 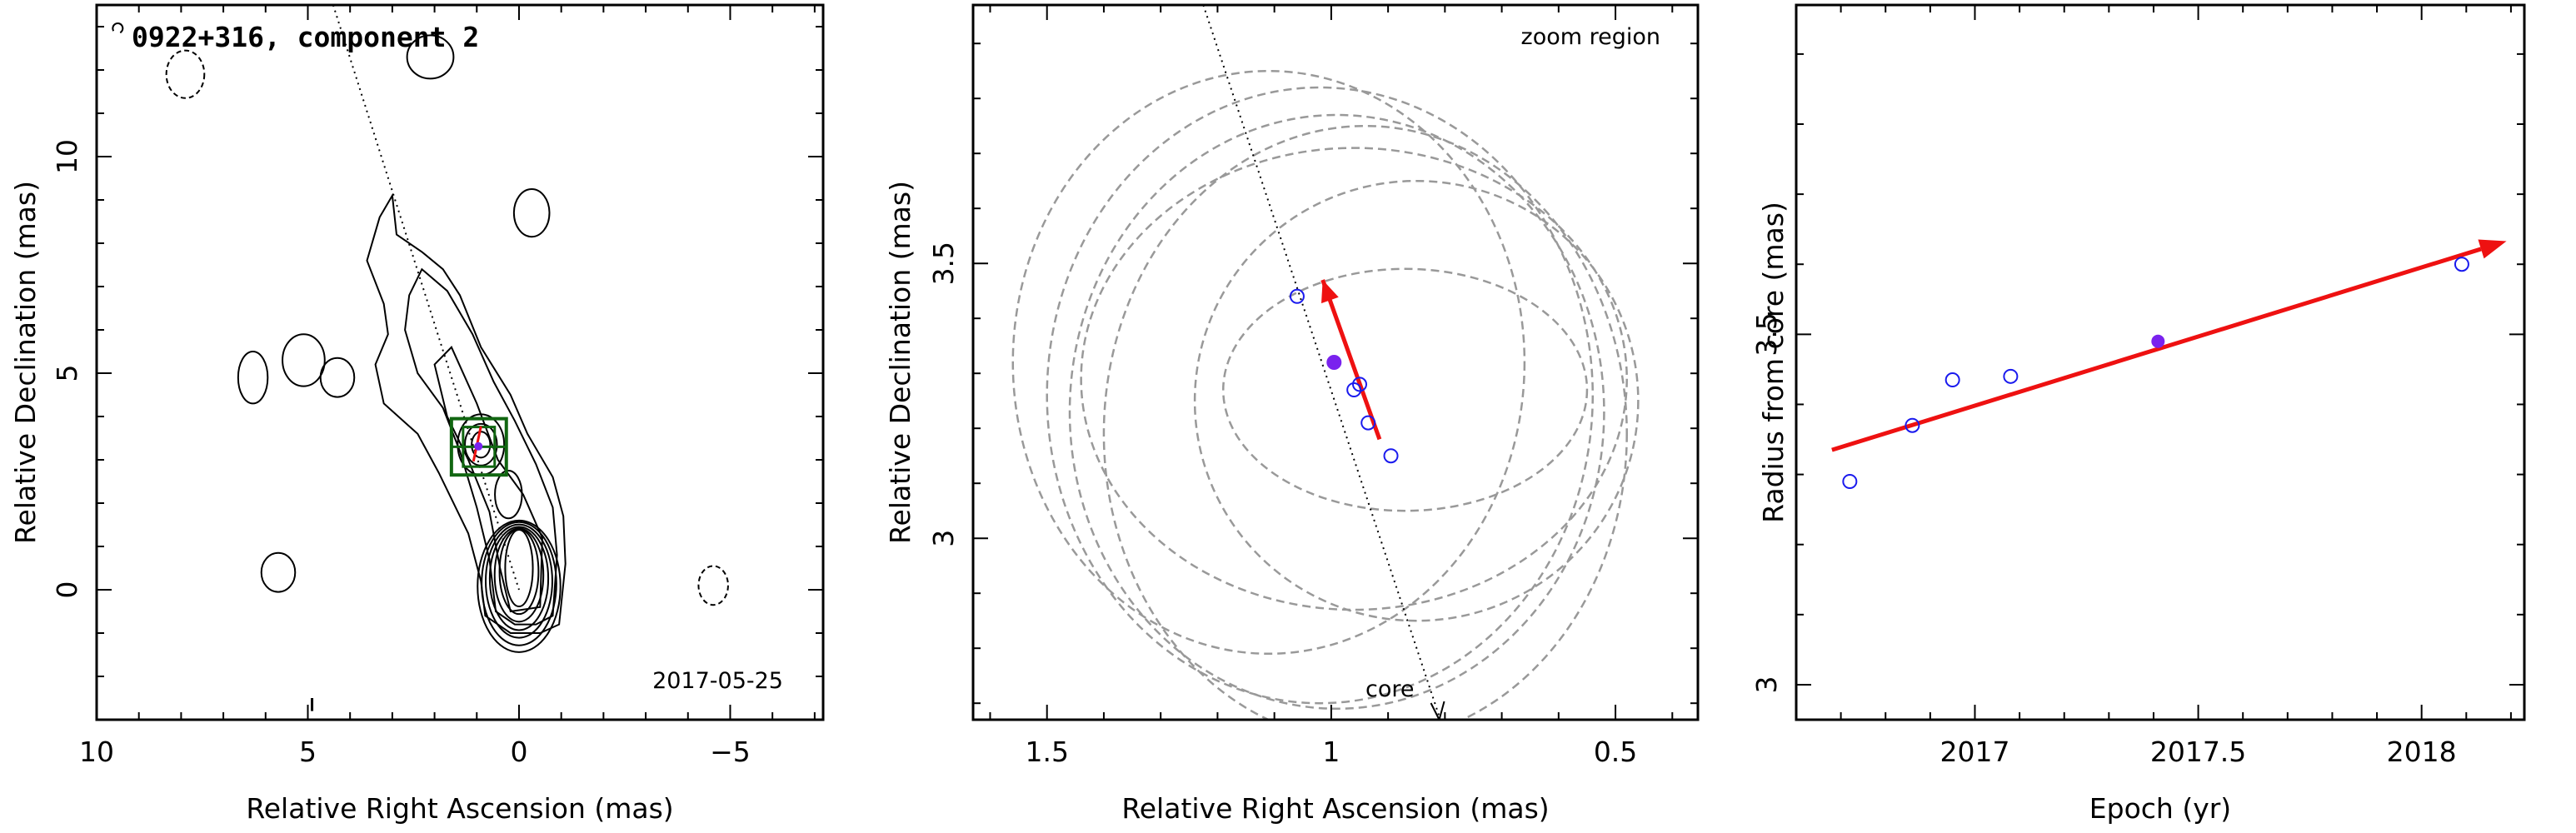 I want to click on y-axis-label: Radius from core (mas), so click(x=1773, y=362).